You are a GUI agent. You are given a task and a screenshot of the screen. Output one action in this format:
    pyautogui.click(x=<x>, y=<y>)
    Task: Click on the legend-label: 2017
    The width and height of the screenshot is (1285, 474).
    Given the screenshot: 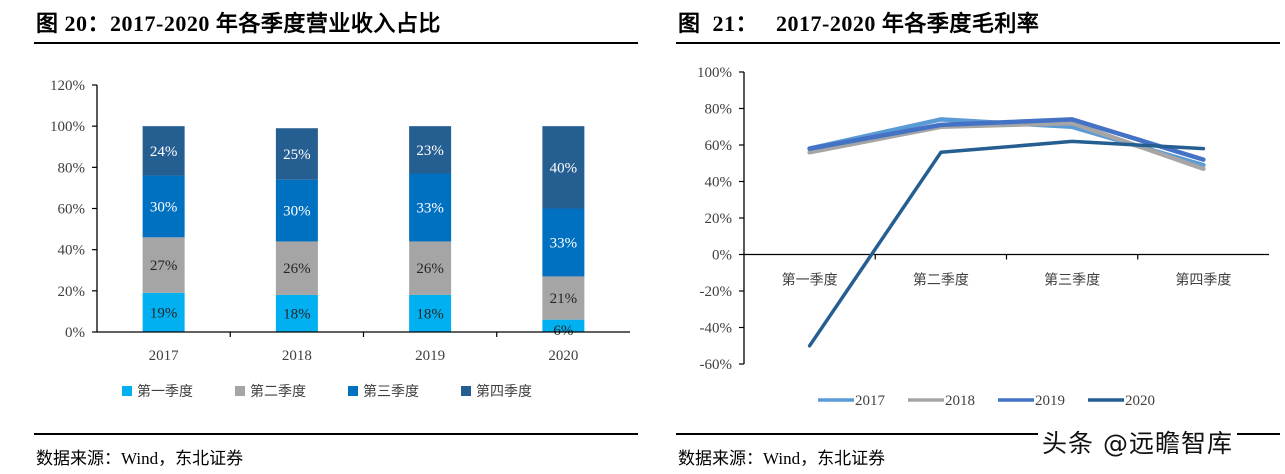 What is the action you would take?
    pyautogui.click(x=870, y=401)
    